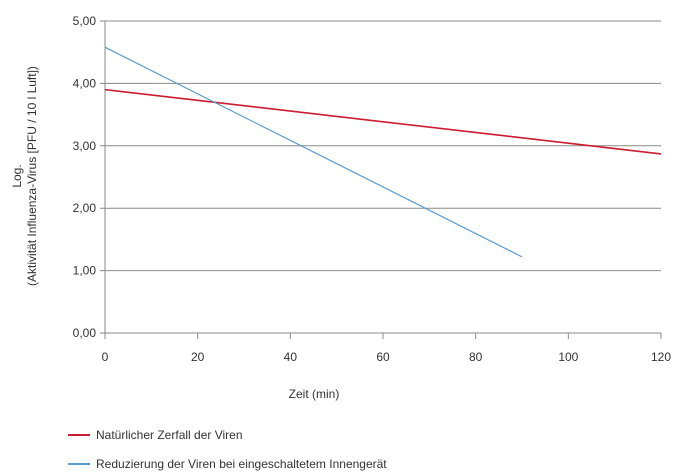 This screenshot has height=472, width=676. I want to click on y-tick-label: 3,00, so click(85, 146).